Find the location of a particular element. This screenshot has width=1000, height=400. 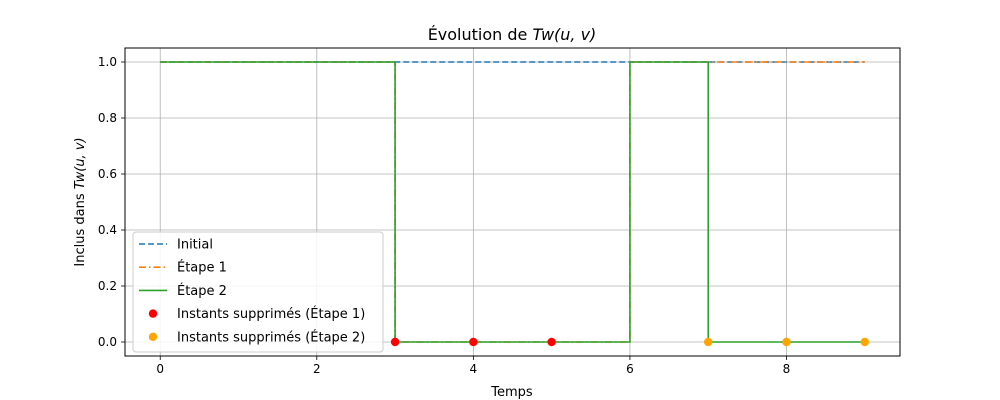

legend-label: Instants supprimés (Étape 1) is located at coordinates (271, 314).